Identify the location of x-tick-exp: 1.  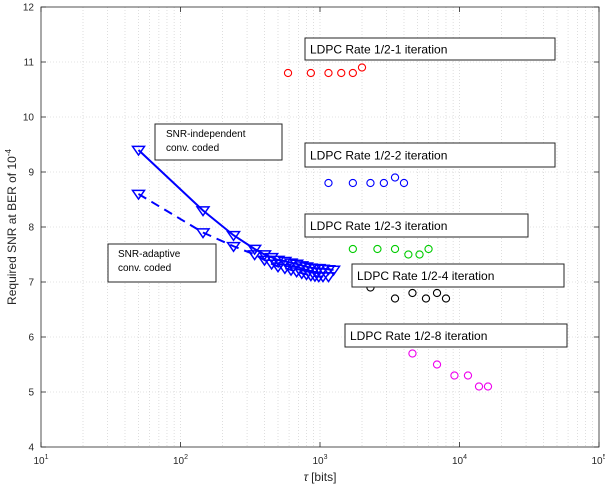
(47, 457).